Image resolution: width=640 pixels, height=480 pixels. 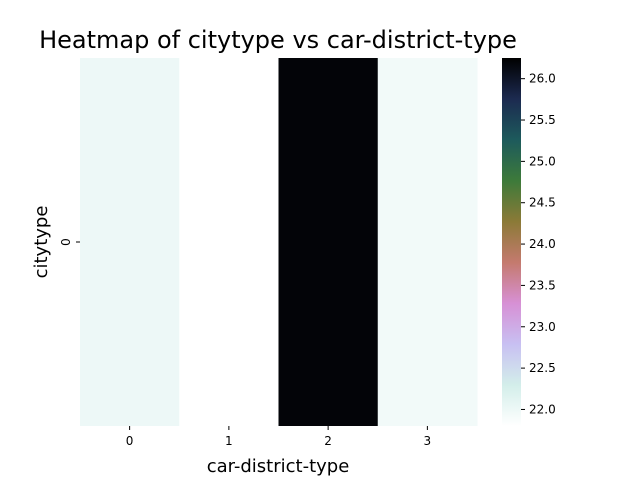 I want to click on colorbar-tick-label: 25.0, so click(x=542, y=161).